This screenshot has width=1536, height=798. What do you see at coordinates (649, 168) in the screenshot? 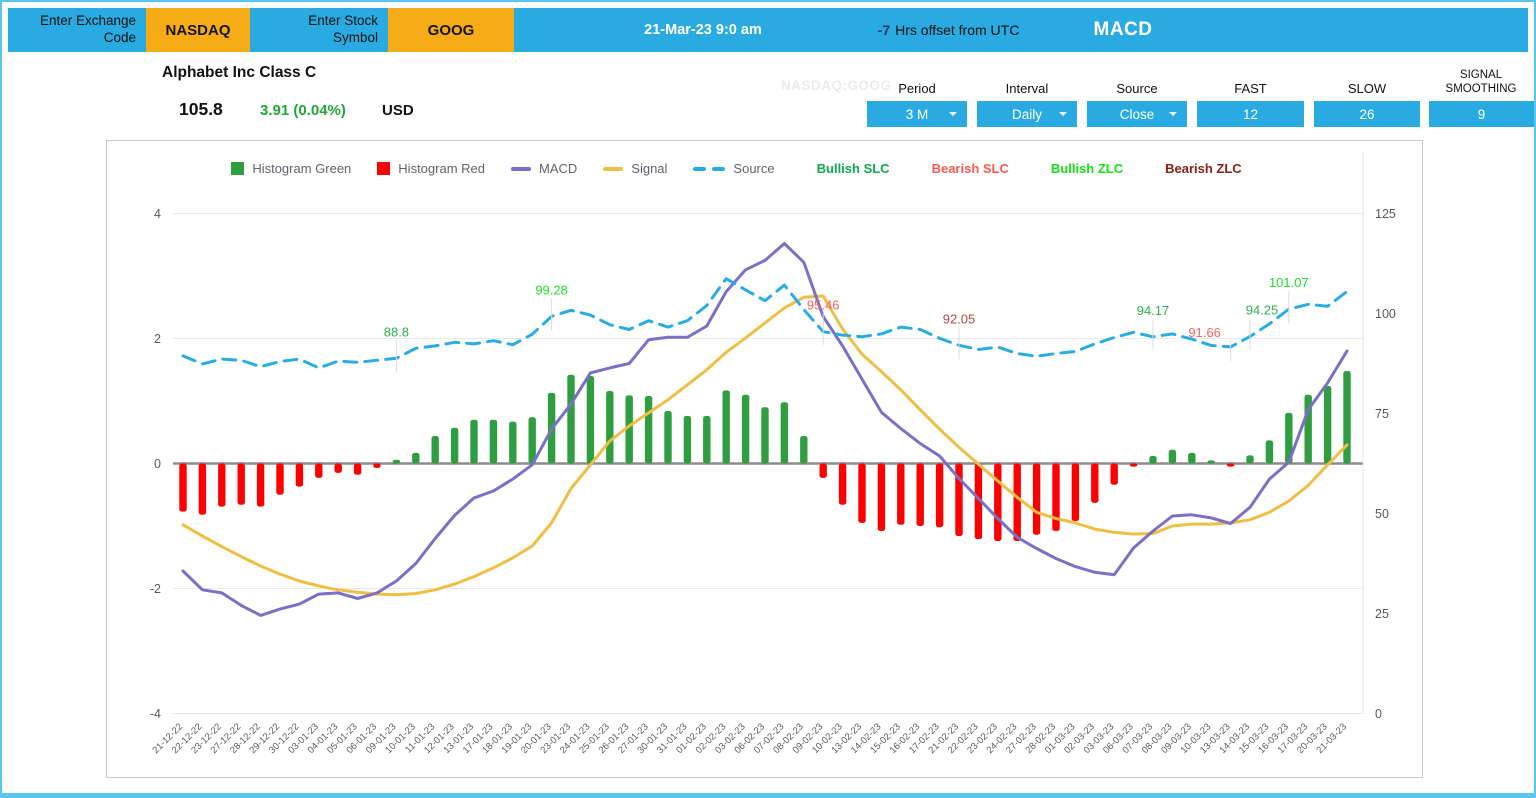
I see `legend-label: Signal` at bounding box center [649, 168].